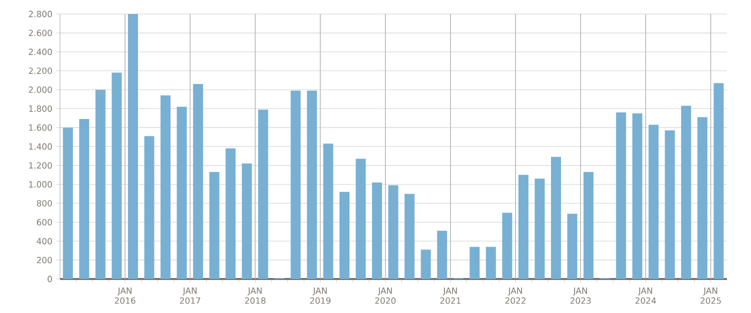  I want to click on y-tick-label: 2.600, so click(40, 33).